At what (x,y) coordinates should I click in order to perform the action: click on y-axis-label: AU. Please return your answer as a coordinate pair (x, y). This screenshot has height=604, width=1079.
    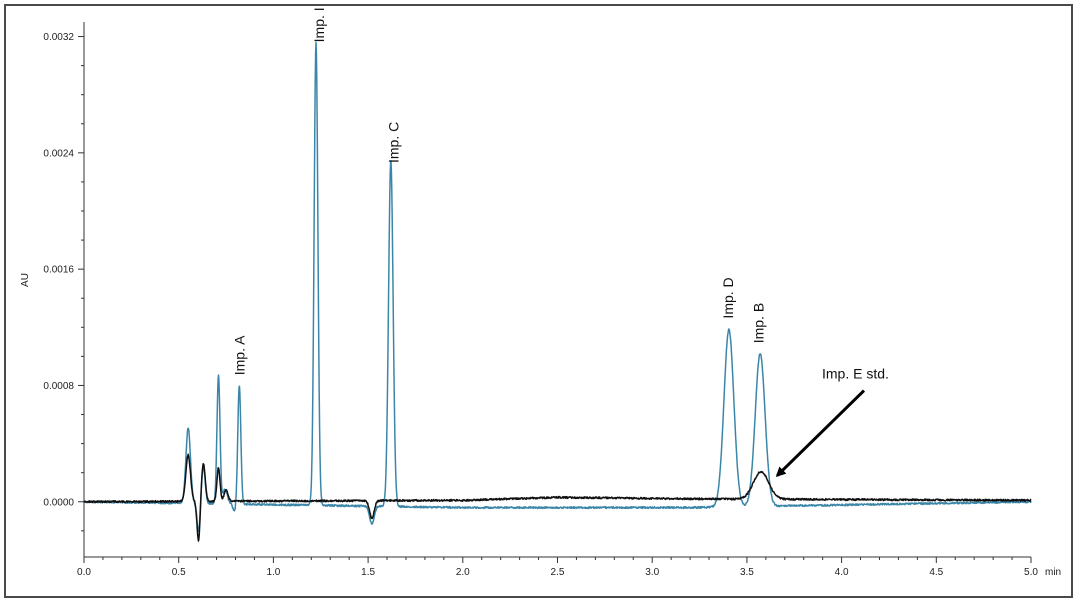
    Looking at the image, I should click on (25, 280).